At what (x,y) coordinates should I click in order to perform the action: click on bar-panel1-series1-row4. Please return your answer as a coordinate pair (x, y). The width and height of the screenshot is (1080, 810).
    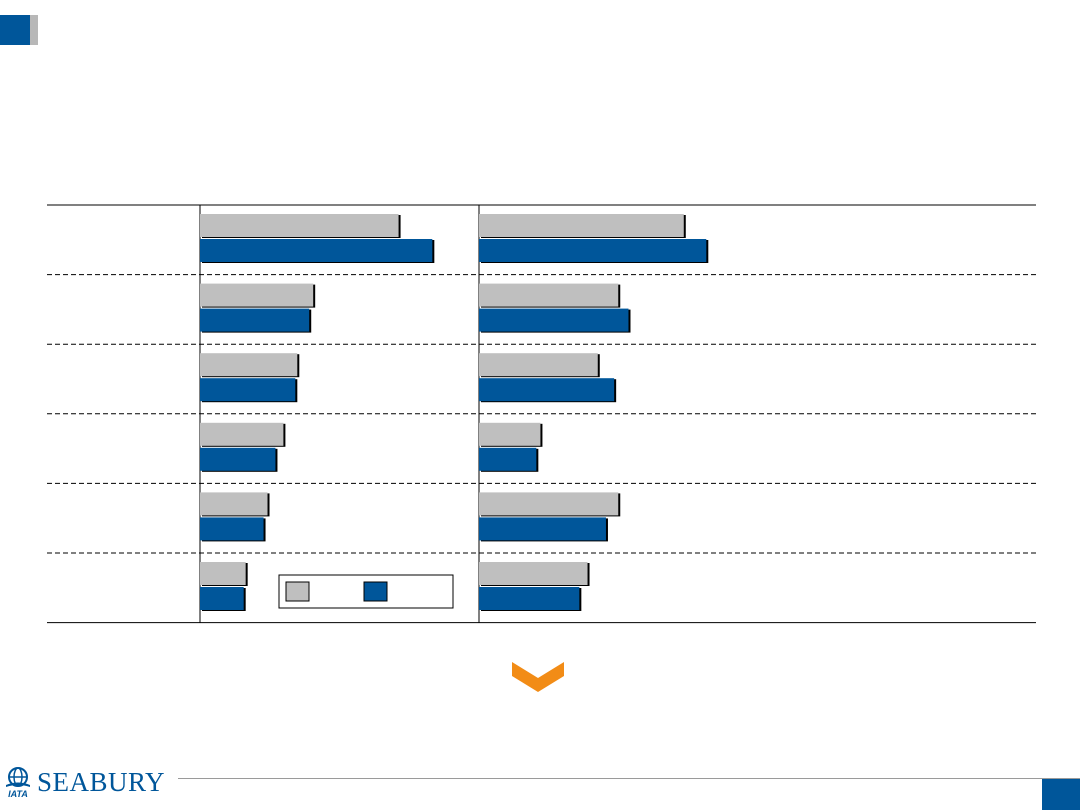
    Looking at the image, I should click on (242, 434).